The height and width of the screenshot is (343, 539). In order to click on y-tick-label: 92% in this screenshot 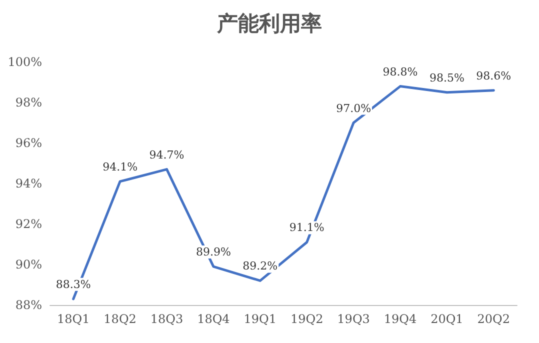, I will do `click(28, 224)`.